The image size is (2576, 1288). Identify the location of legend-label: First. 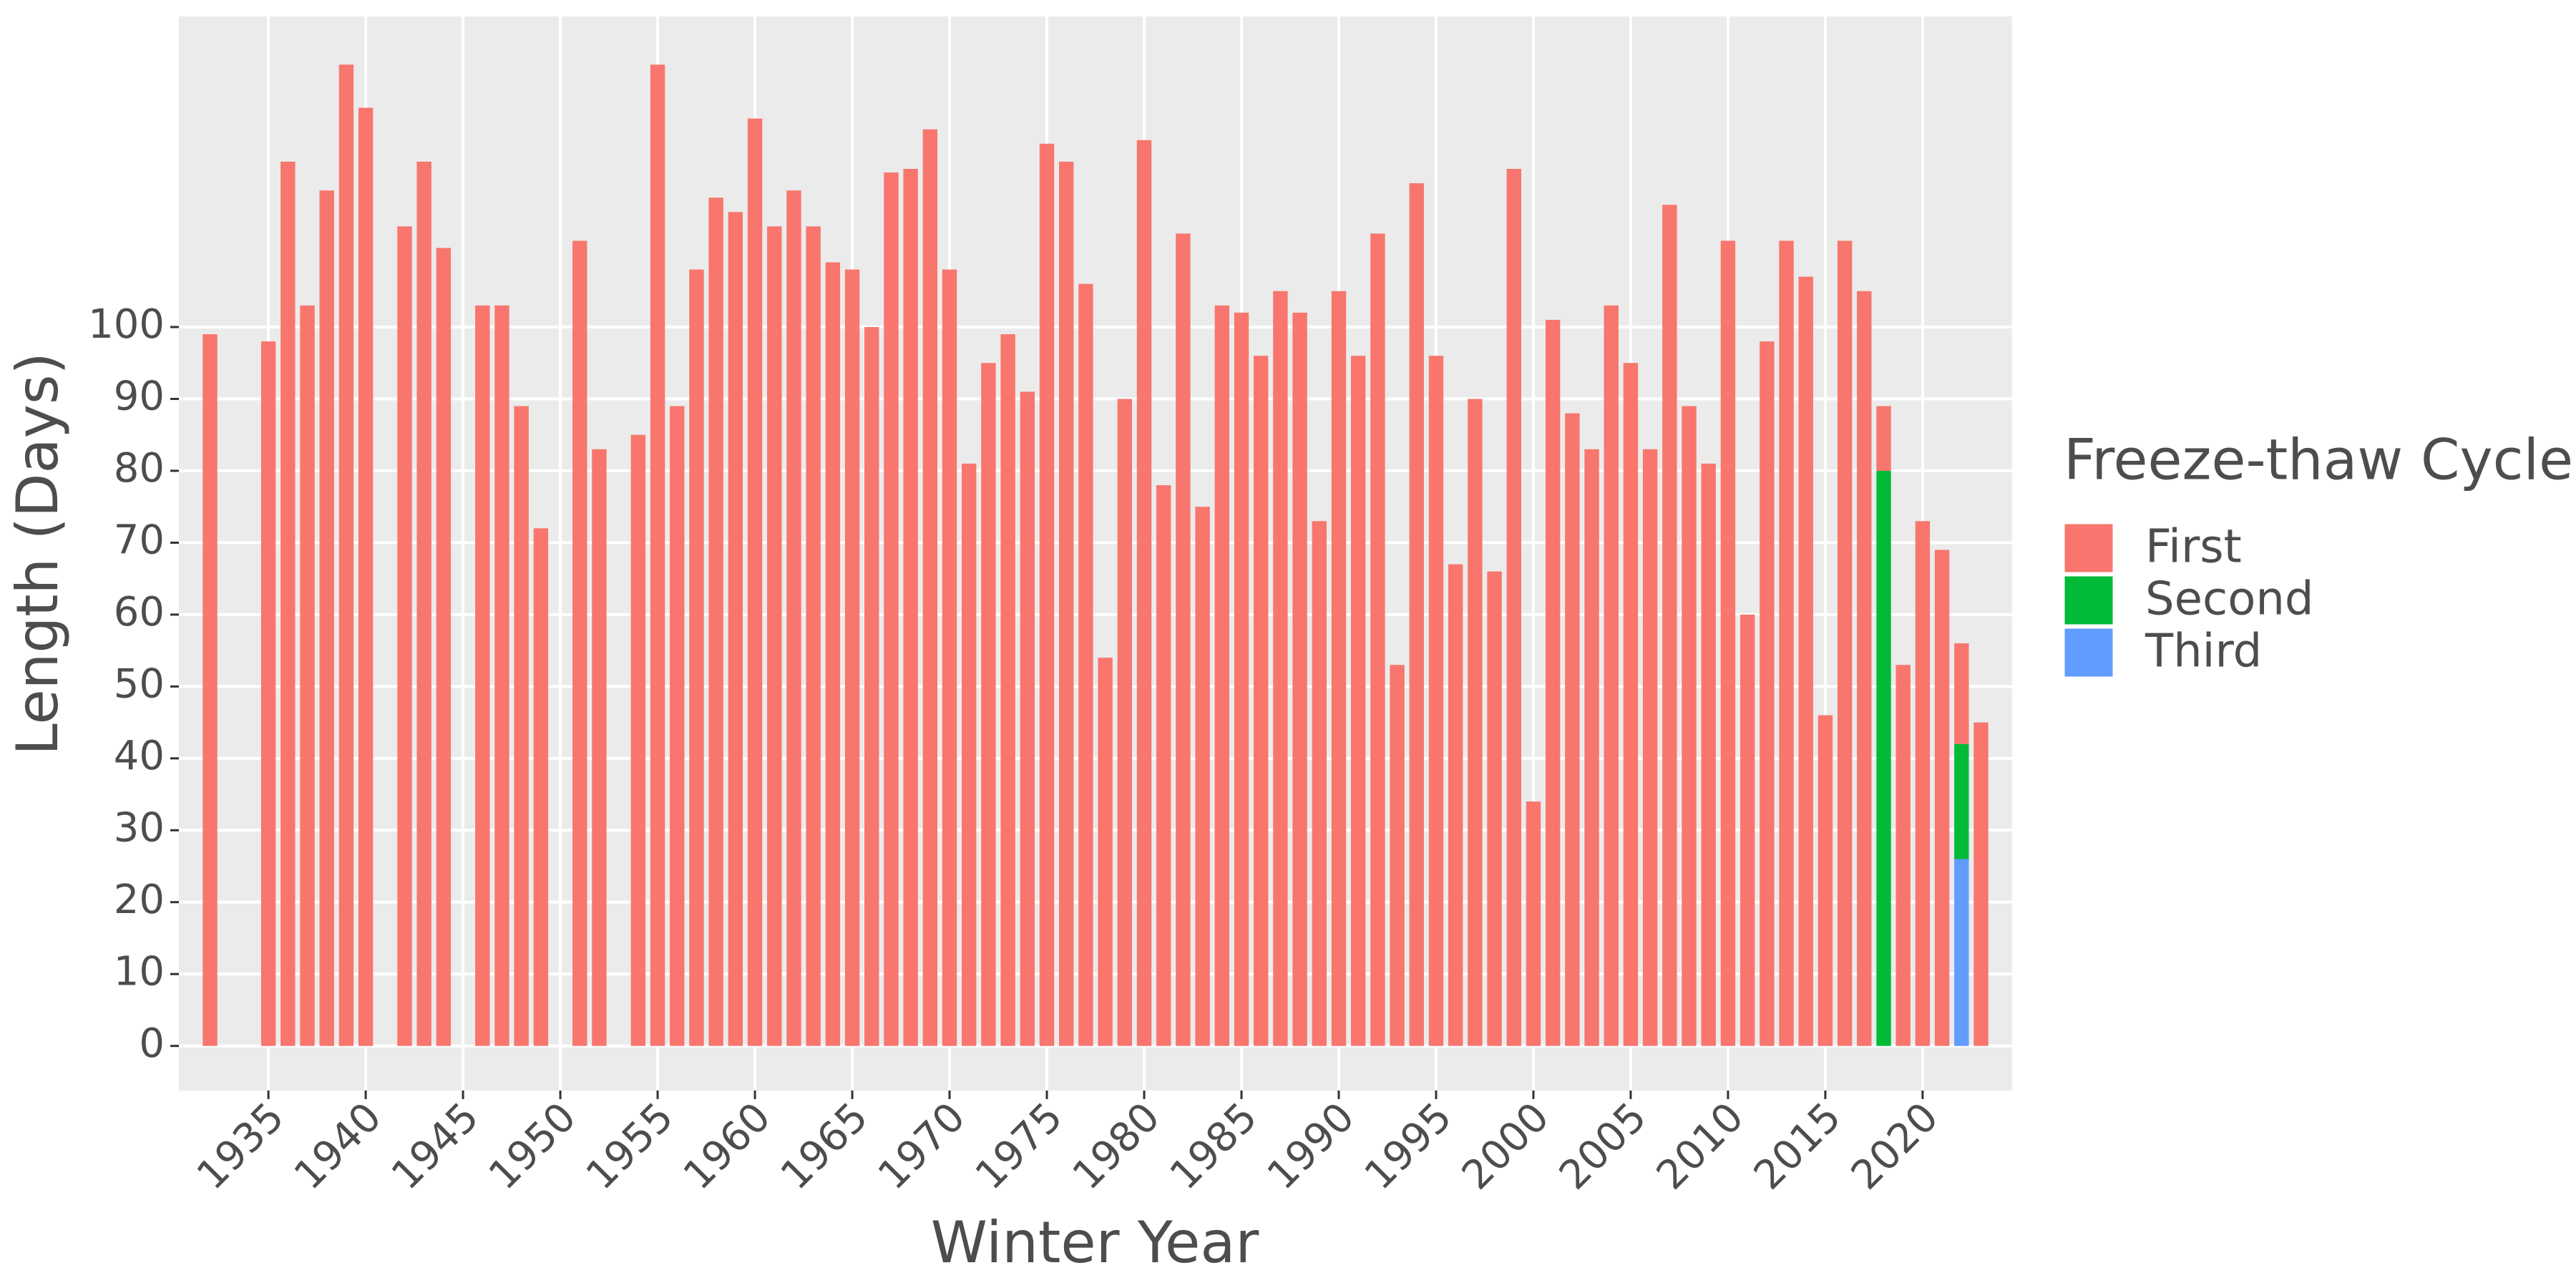
(2193, 547).